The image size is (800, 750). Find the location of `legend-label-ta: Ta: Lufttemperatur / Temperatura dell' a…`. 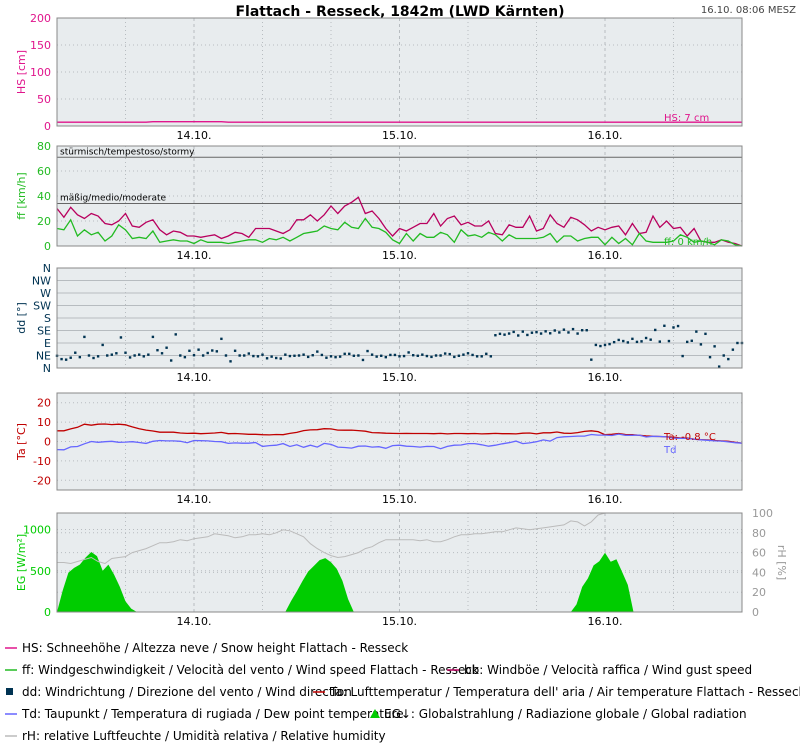

legend-label-ta: Ta: Lufttemperatur / Temperatura dell' a… is located at coordinates (564, 692).